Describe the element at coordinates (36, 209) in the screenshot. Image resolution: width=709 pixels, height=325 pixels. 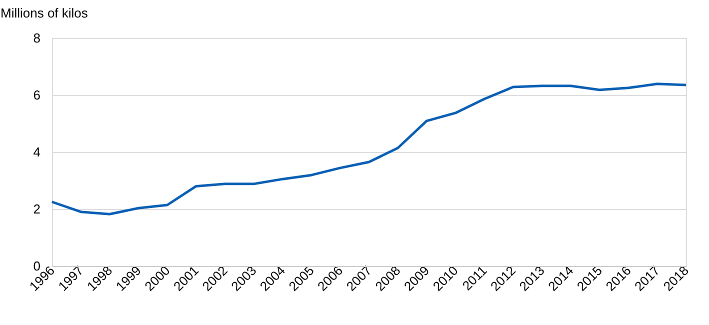
I see `y-tick-label: 2` at that location.